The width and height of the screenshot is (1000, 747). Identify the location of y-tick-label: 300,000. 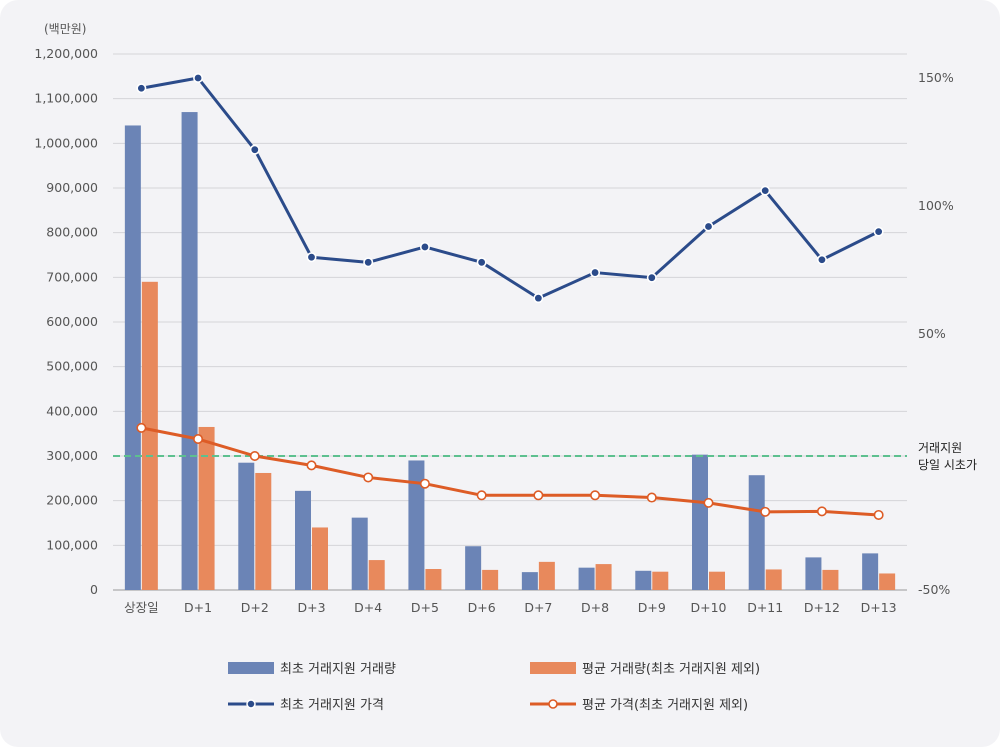
(72, 455).